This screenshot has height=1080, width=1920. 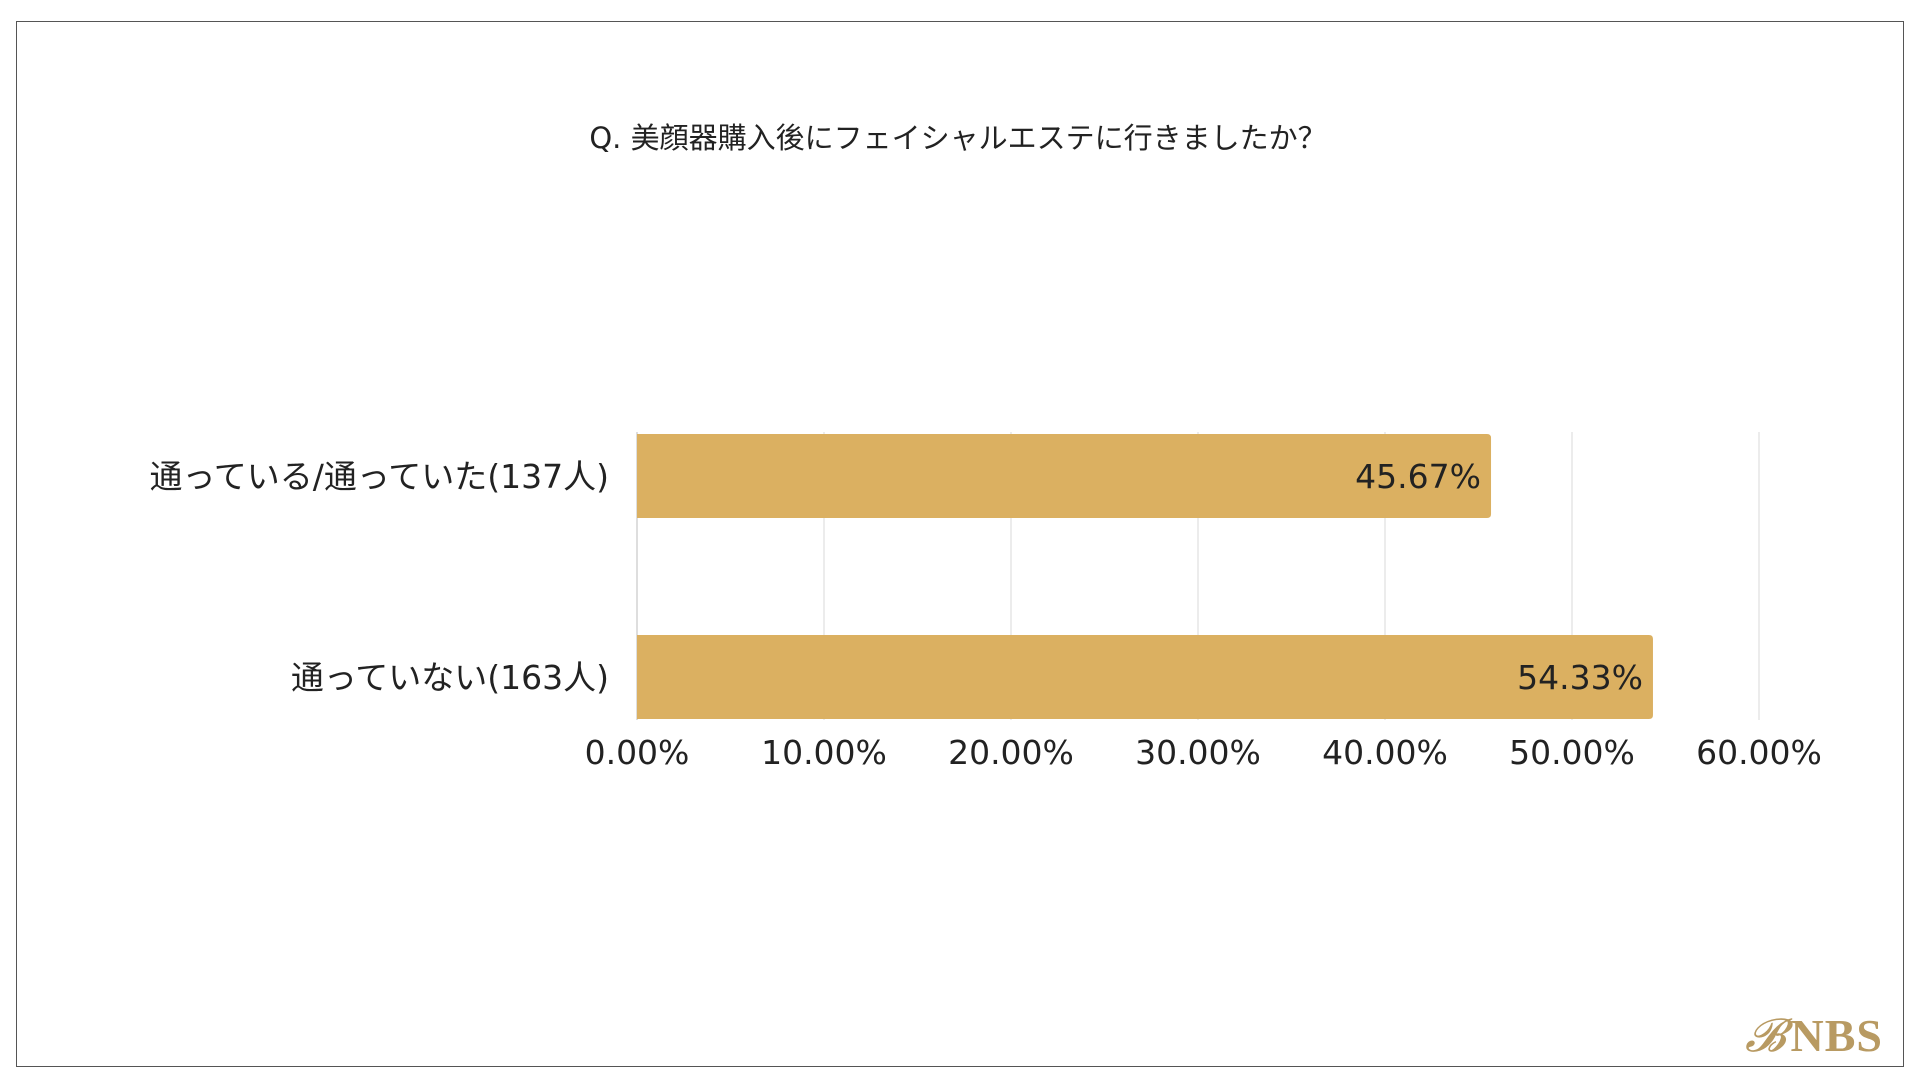 What do you see at coordinates (824, 752) in the screenshot?
I see `x-tick-label: 10.00%` at bounding box center [824, 752].